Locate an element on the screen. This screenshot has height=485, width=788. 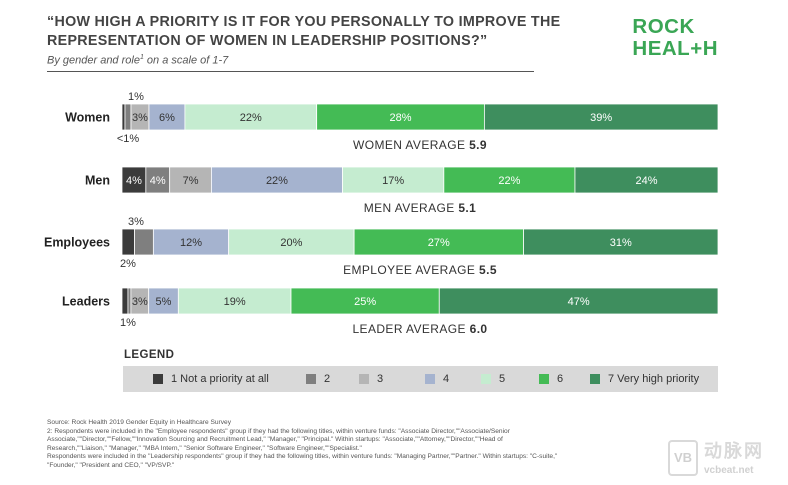
subtitle-main: By gender and role is located at coordinates (93, 60).